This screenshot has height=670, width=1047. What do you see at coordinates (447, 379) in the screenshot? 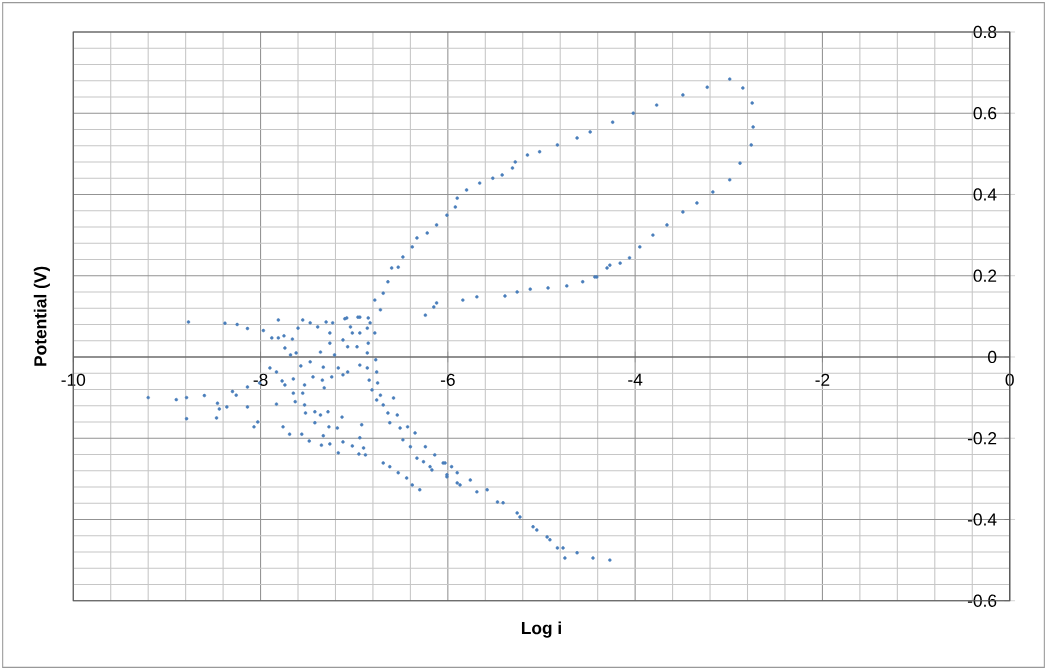
I see `x-tick-label: -6` at bounding box center [447, 379].